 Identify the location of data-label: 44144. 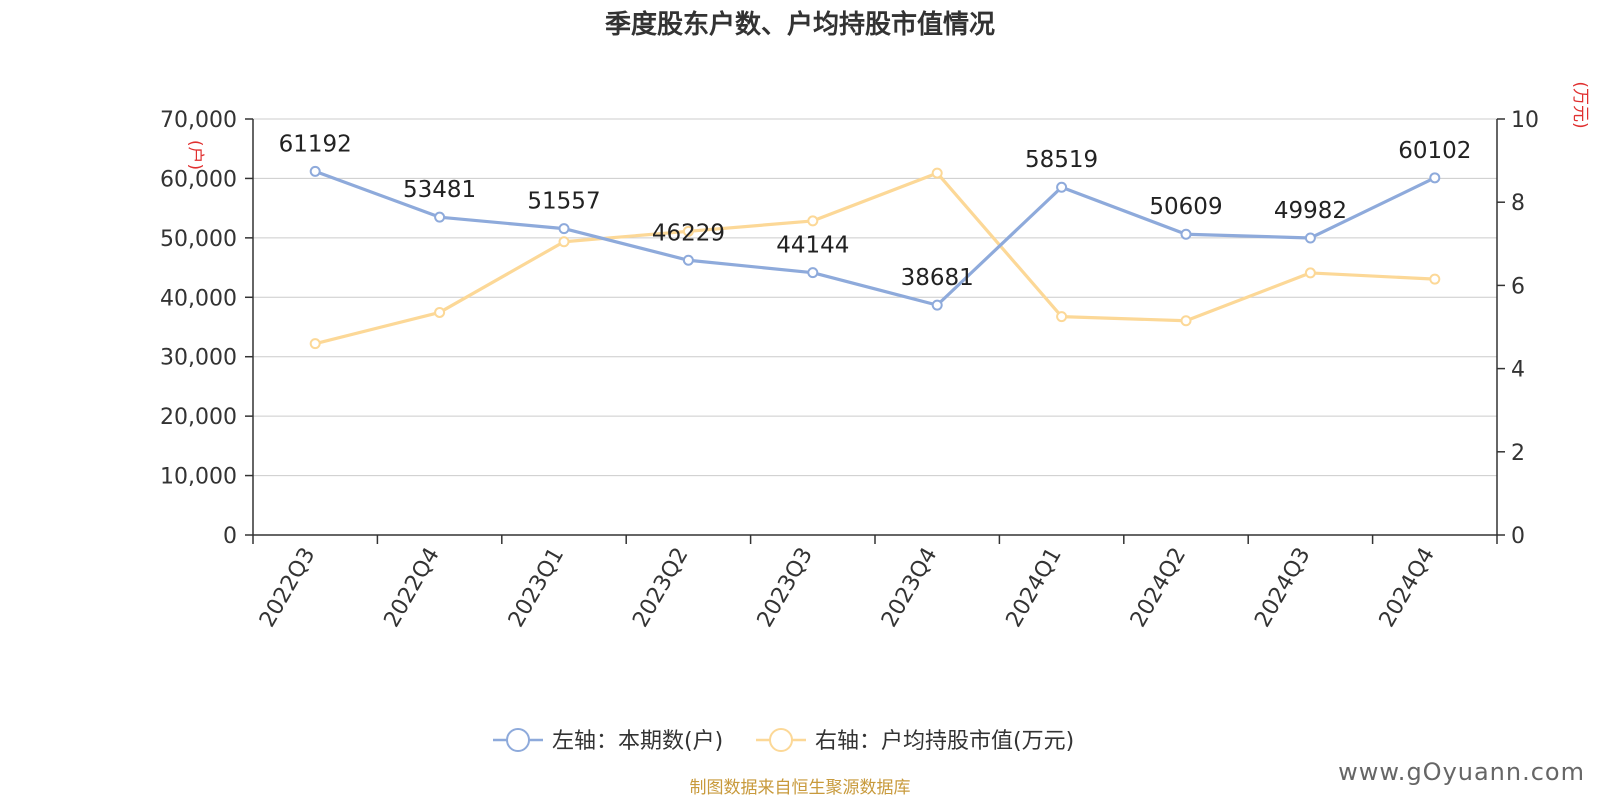
(812, 246).